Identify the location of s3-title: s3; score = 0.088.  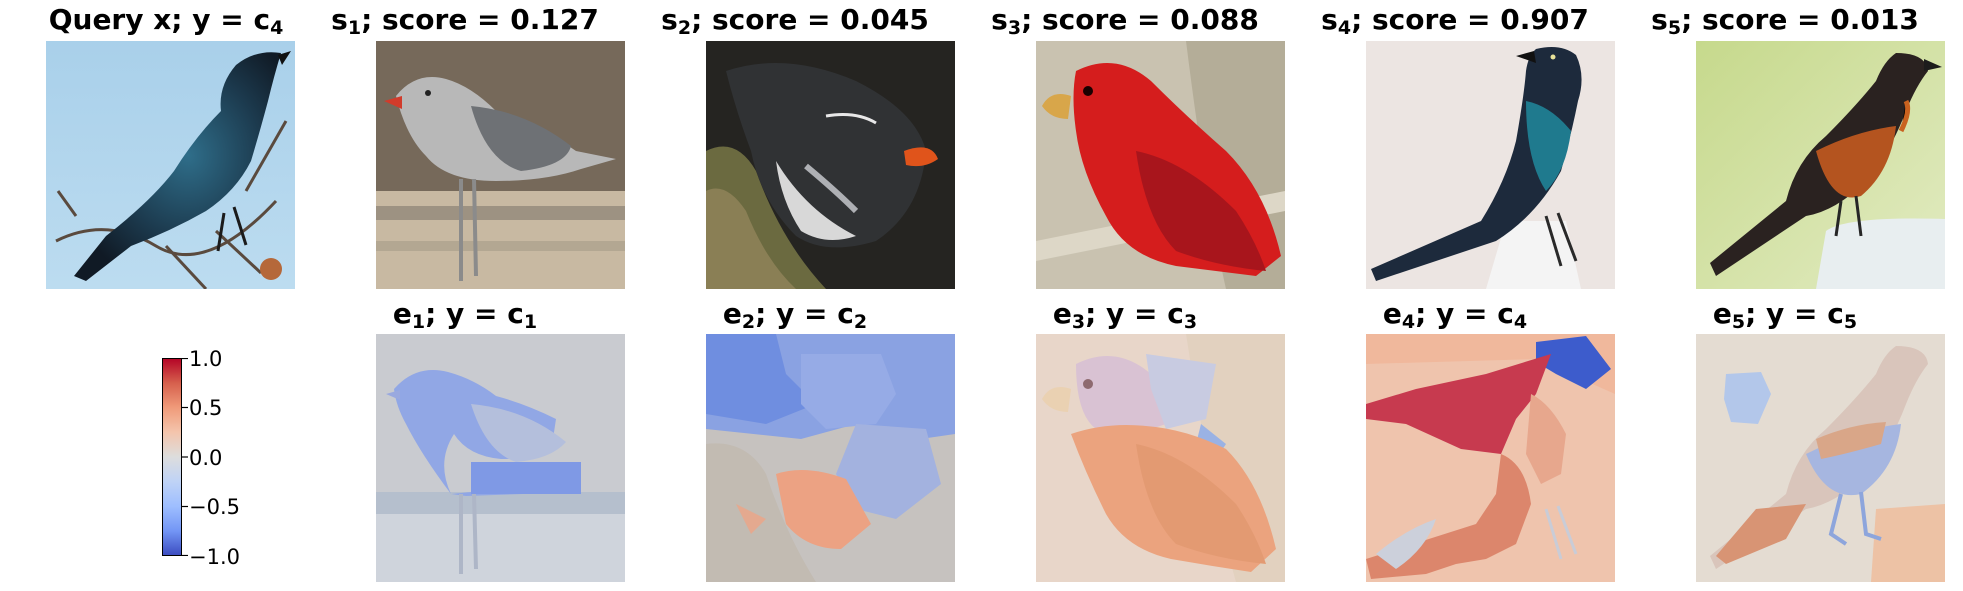
(1125, 21).